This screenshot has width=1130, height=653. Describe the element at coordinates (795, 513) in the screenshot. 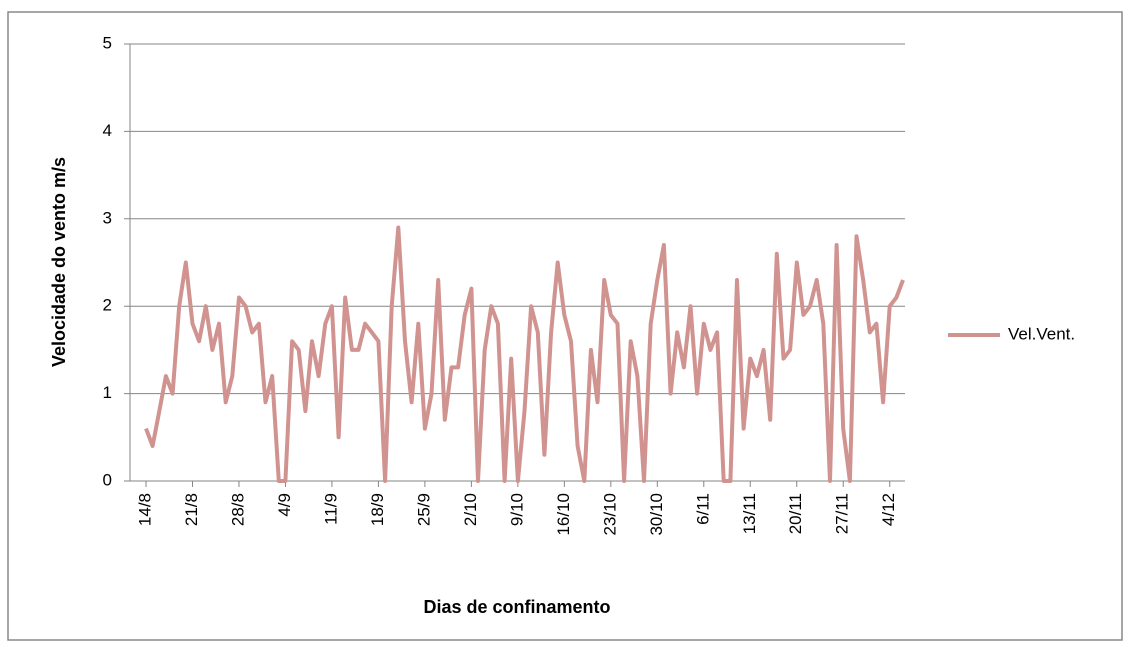

I see `x-tick-label: 20/11` at that location.